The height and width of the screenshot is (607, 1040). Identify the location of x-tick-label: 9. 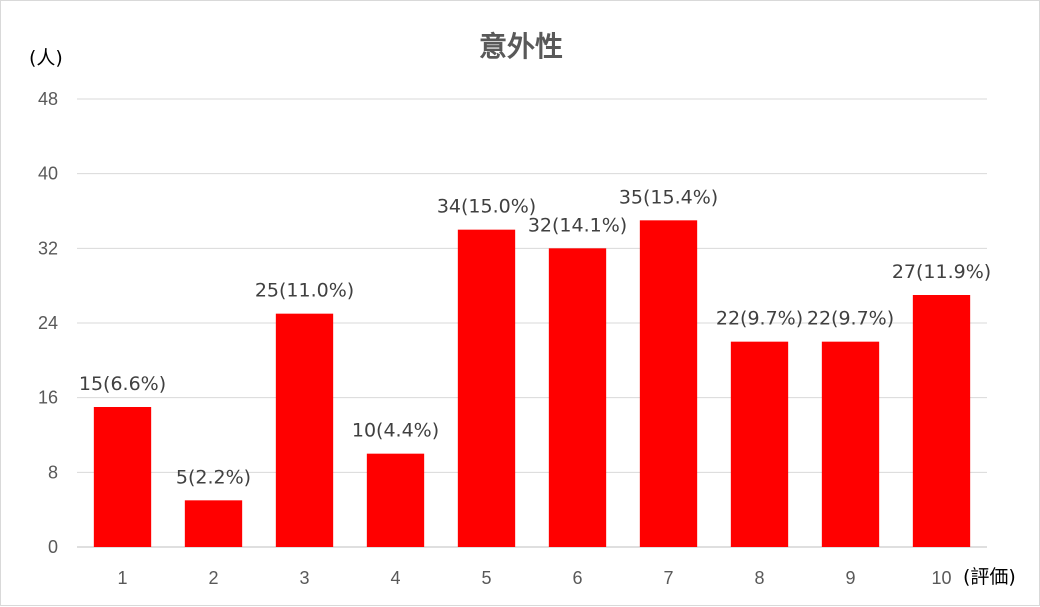
(850, 578).